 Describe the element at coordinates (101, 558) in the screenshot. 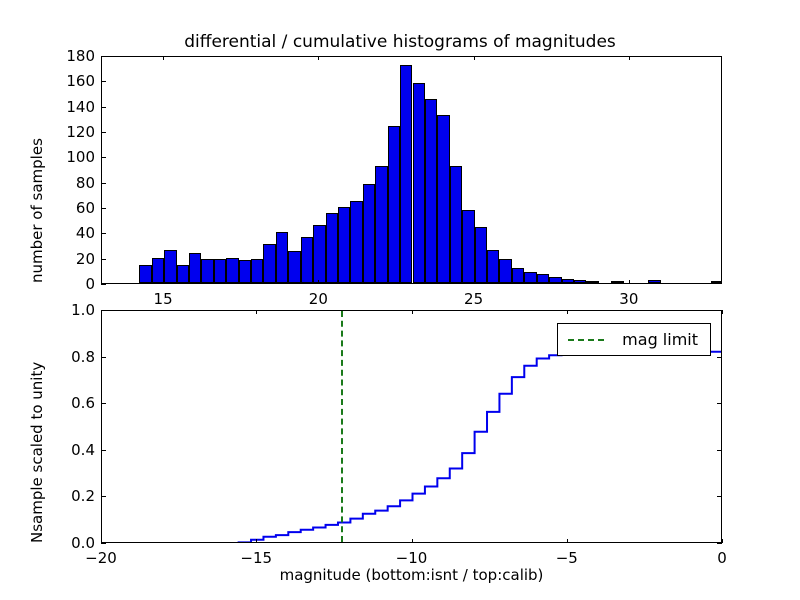

I see `x-tick-label: −20` at that location.